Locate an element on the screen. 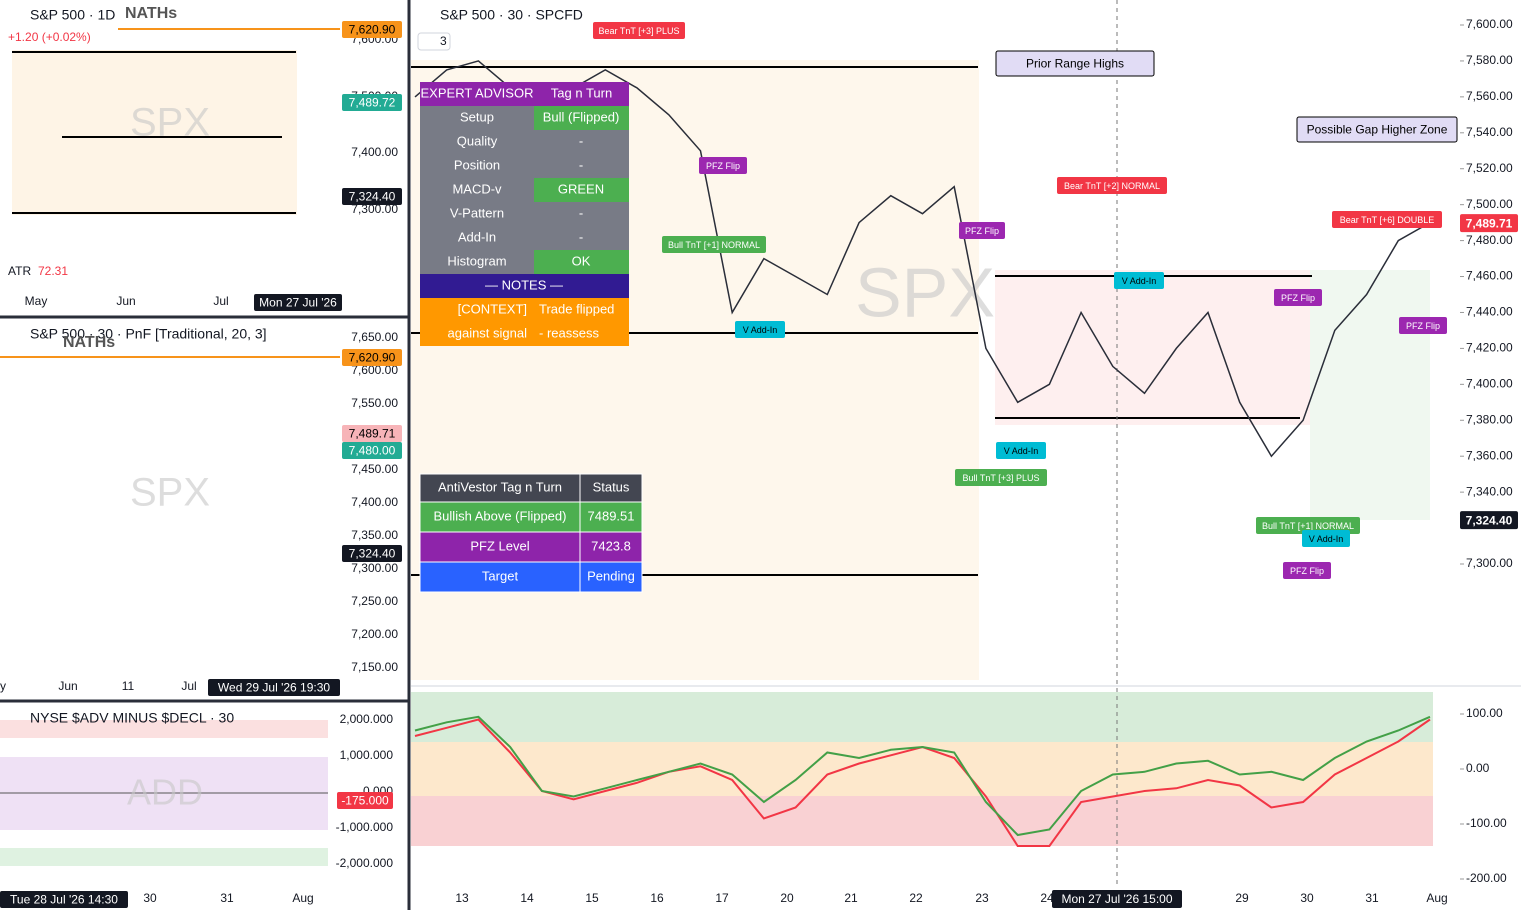  price-label: 7,489.71 is located at coordinates (1489, 223).